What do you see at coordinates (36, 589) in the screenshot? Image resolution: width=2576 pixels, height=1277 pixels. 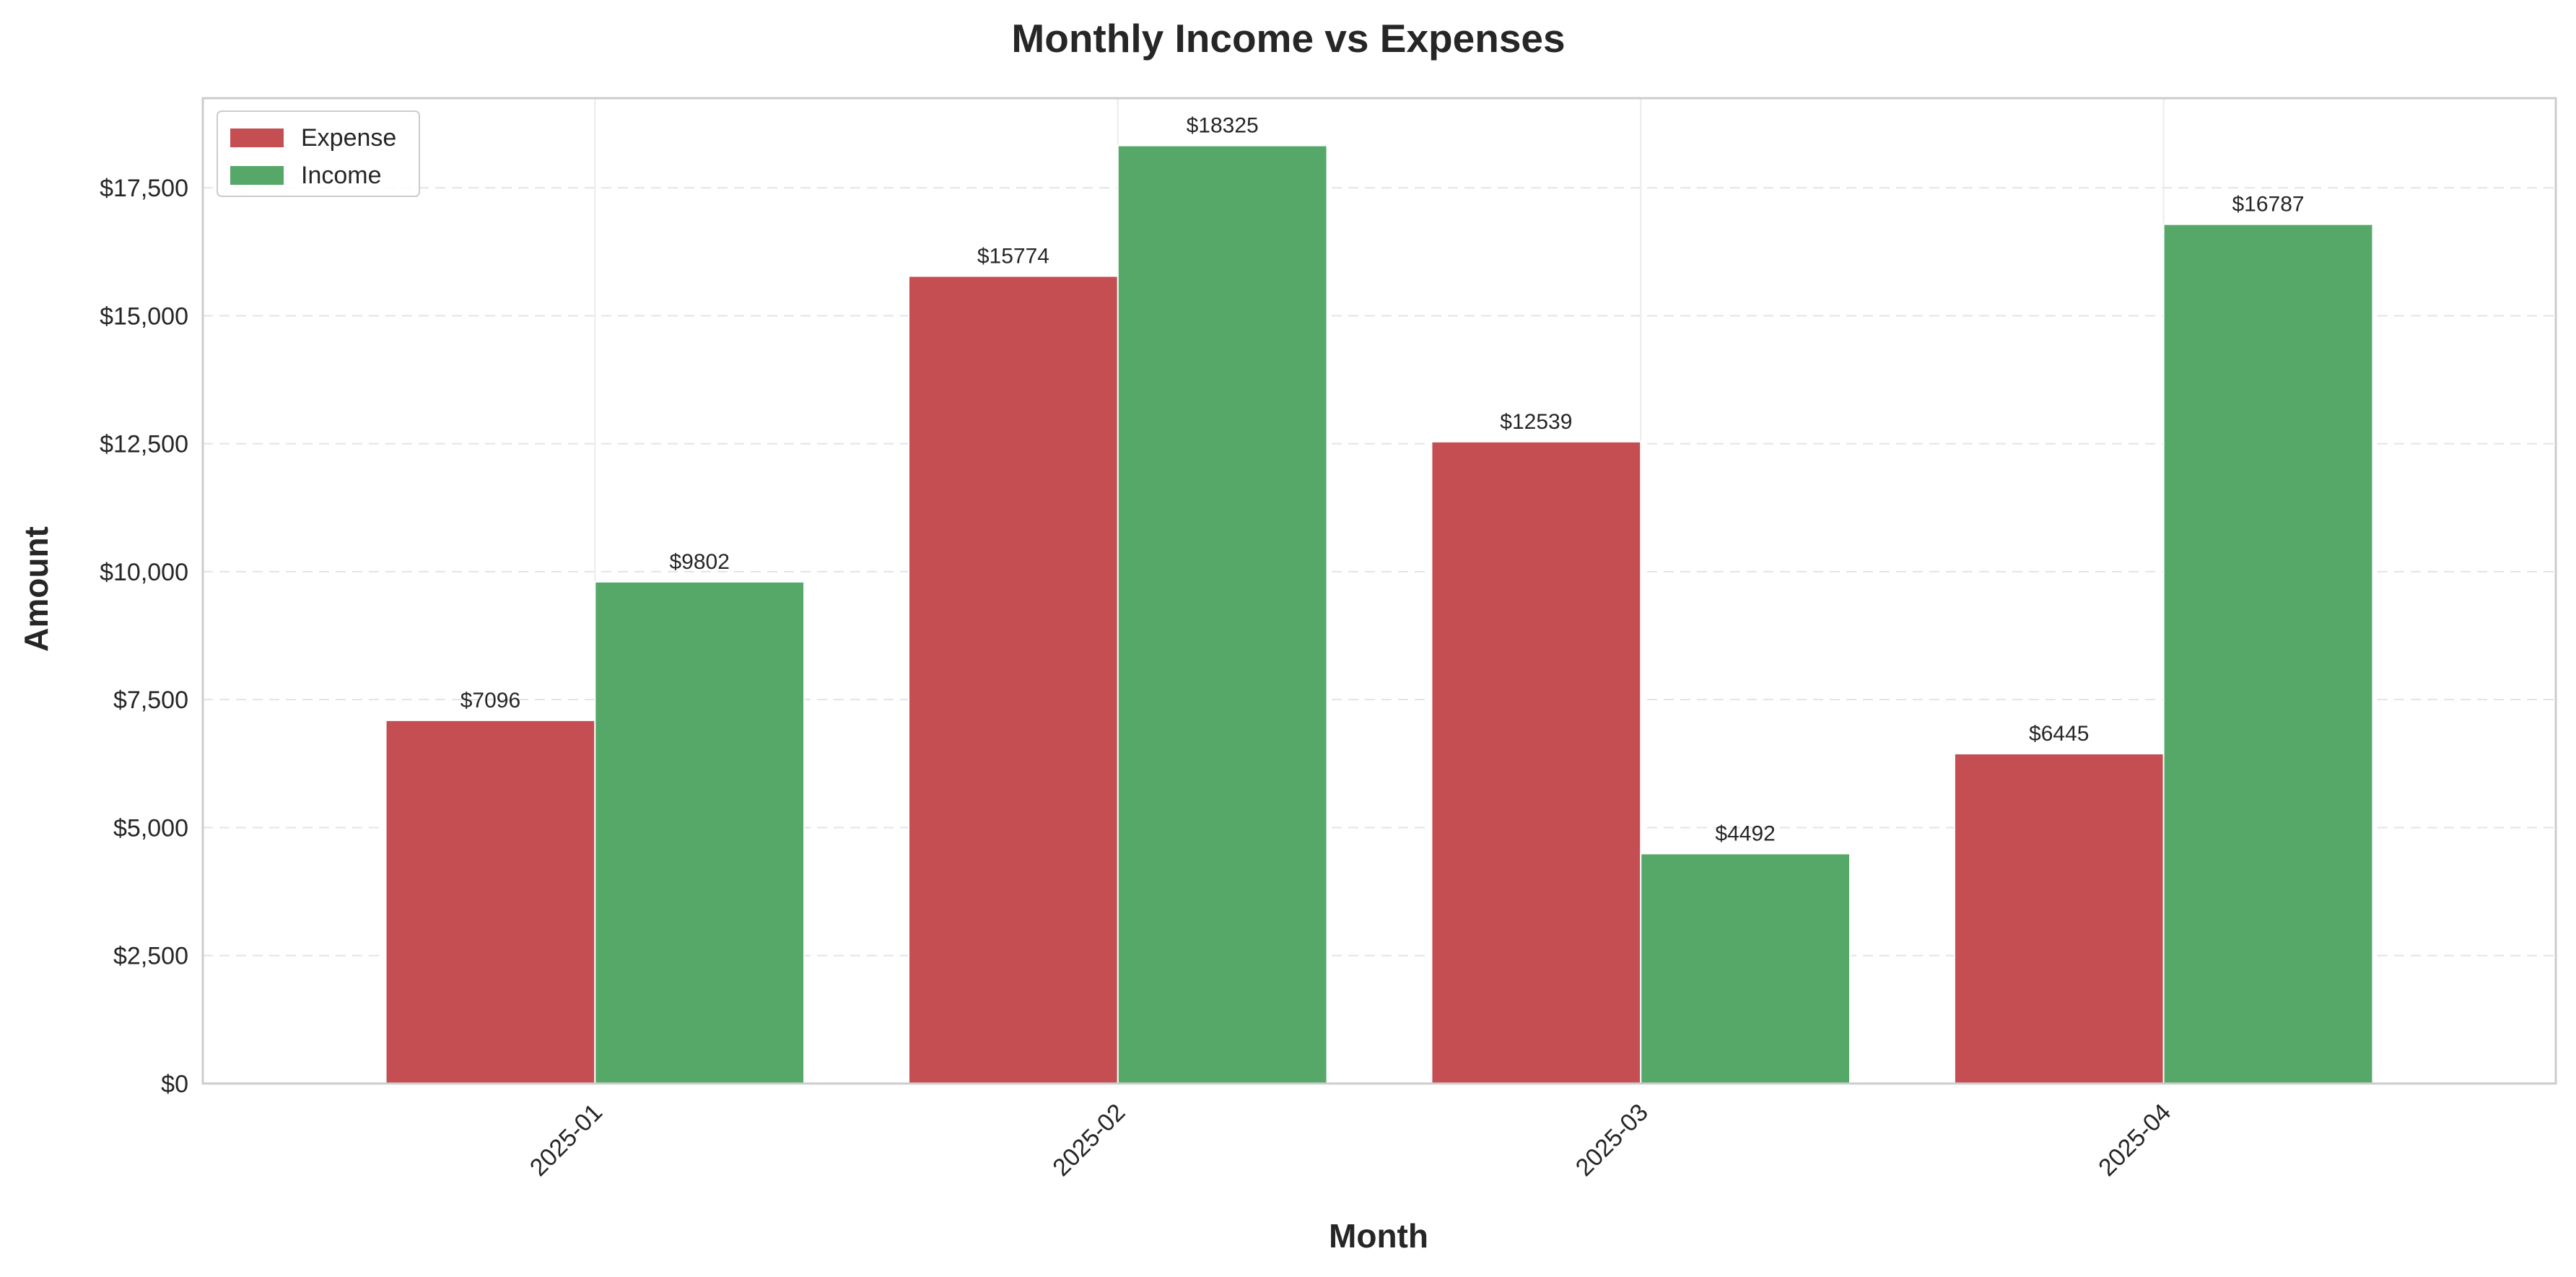 I see `y-axis-label: Amount` at bounding box center [36, 589].